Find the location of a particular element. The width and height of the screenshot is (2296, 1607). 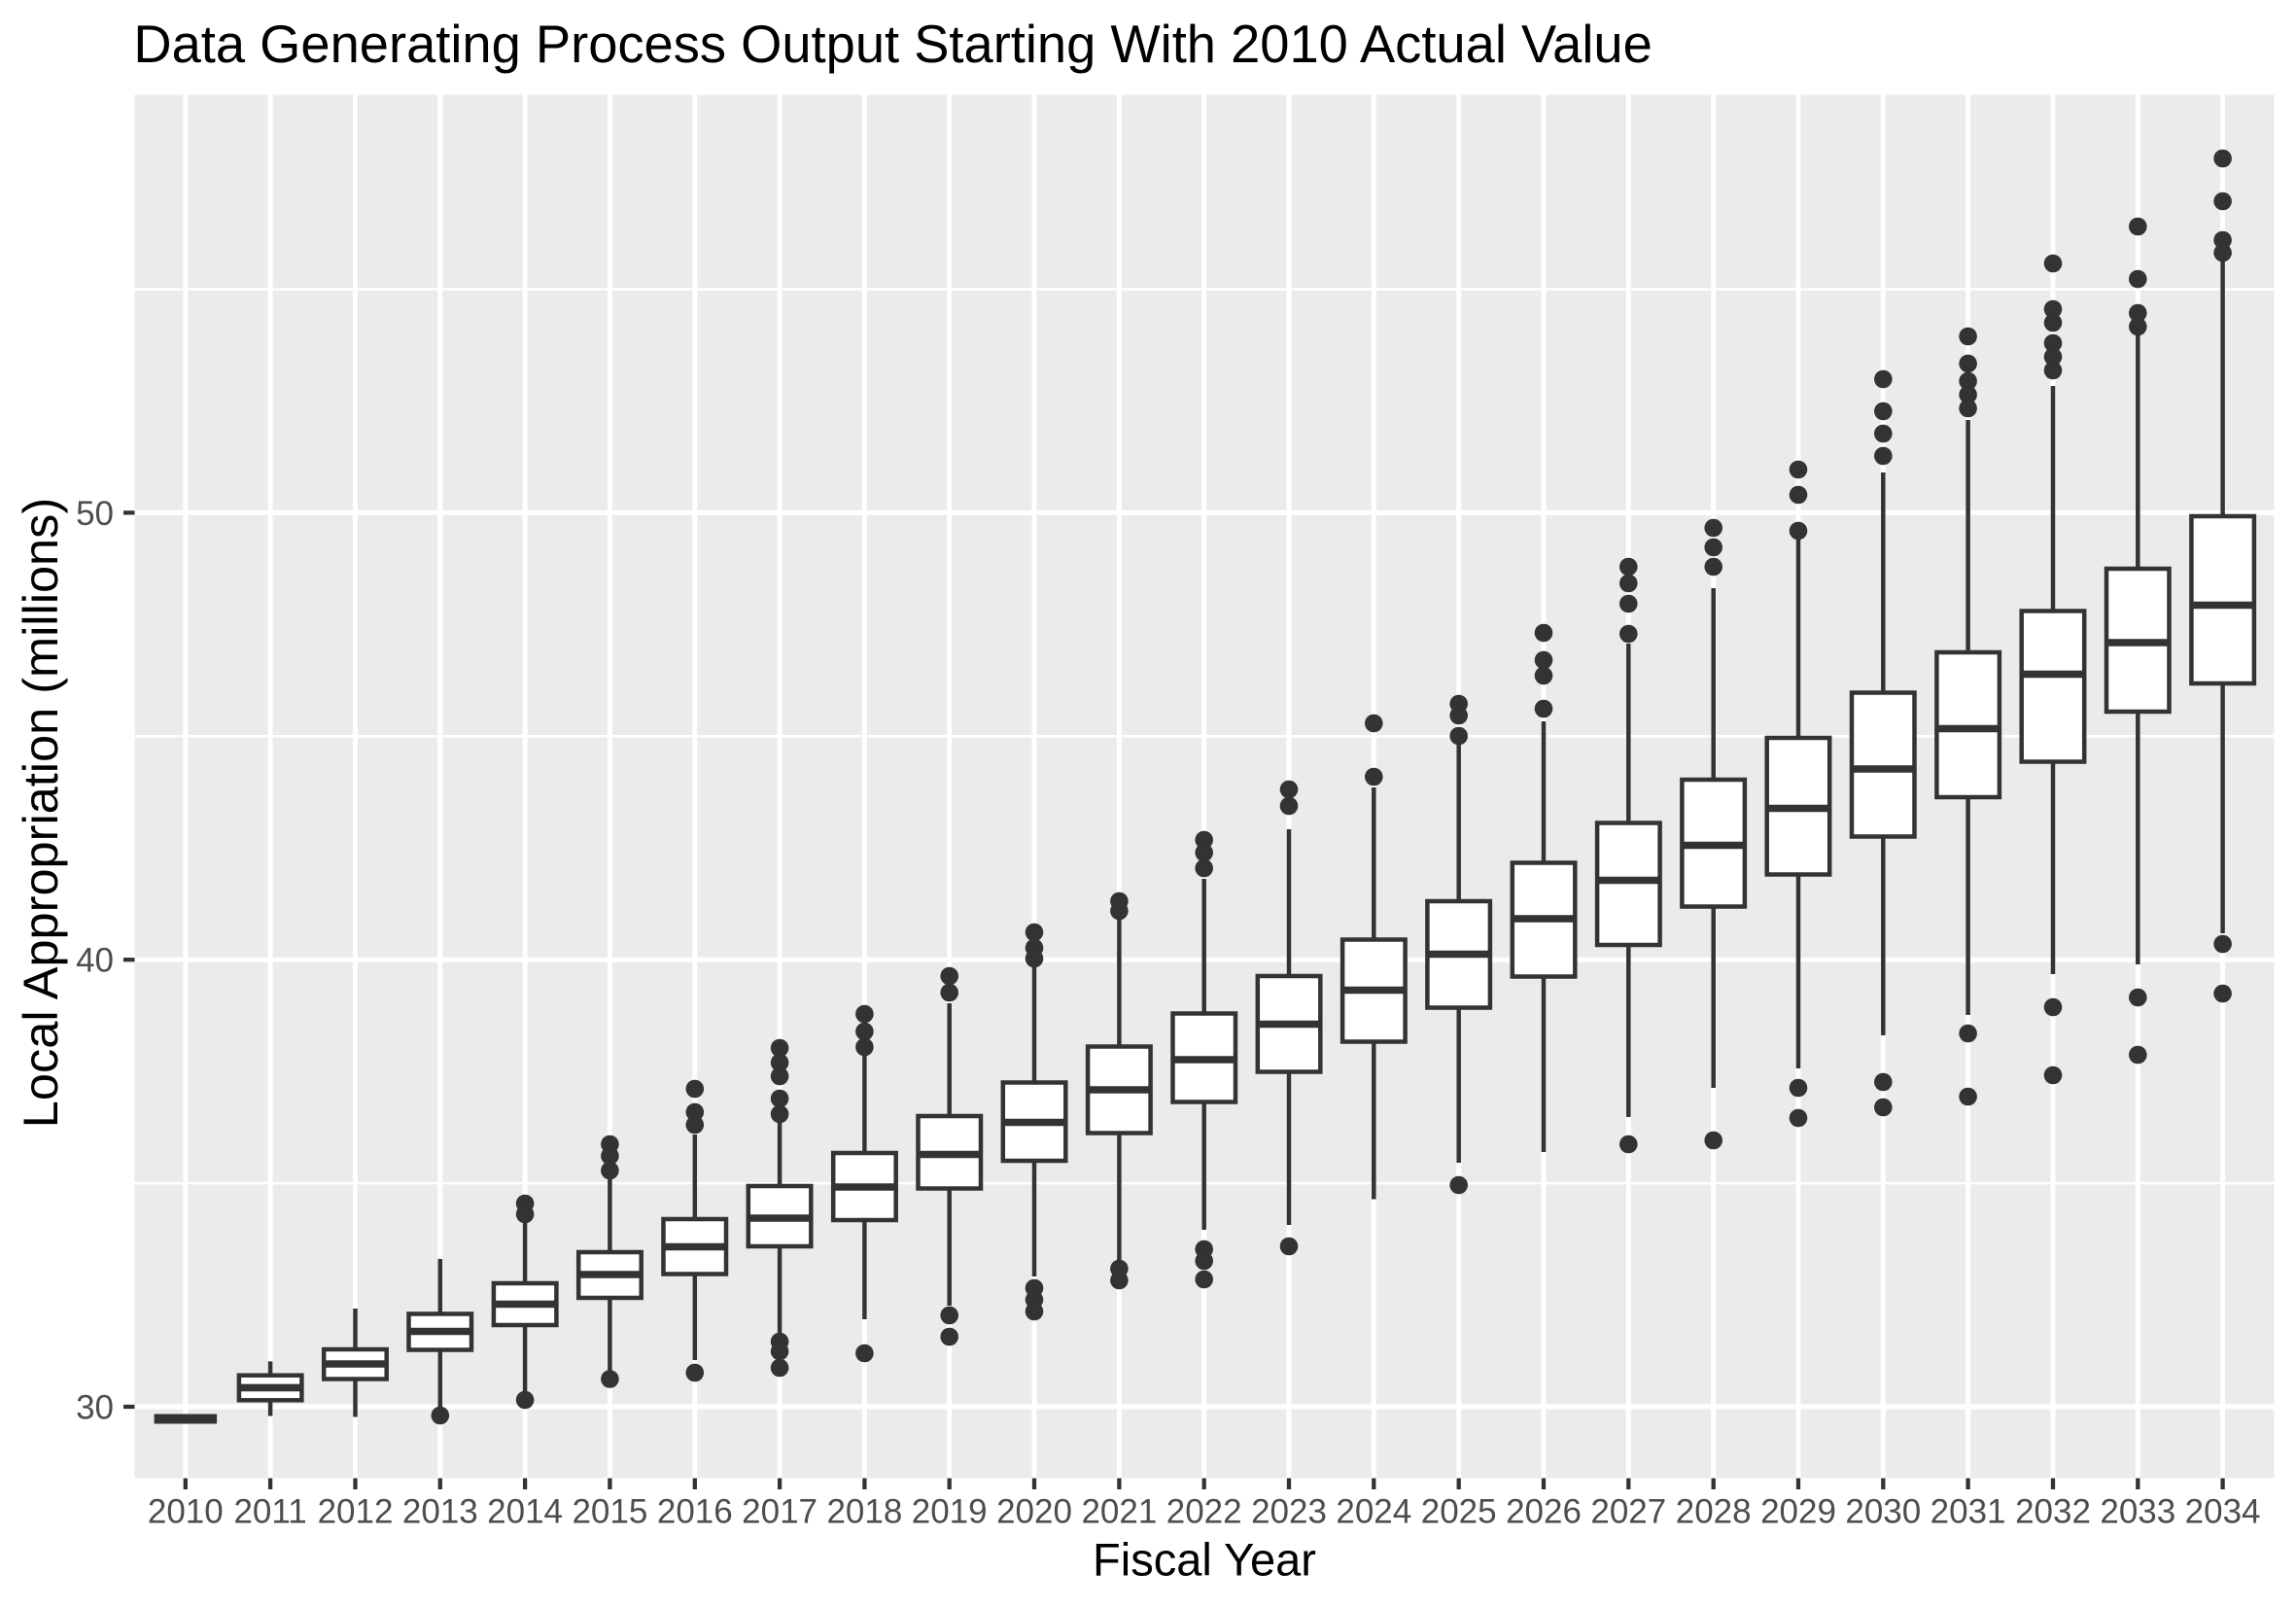

svg-text: 2032 is located at coordinates (2053, 1512).